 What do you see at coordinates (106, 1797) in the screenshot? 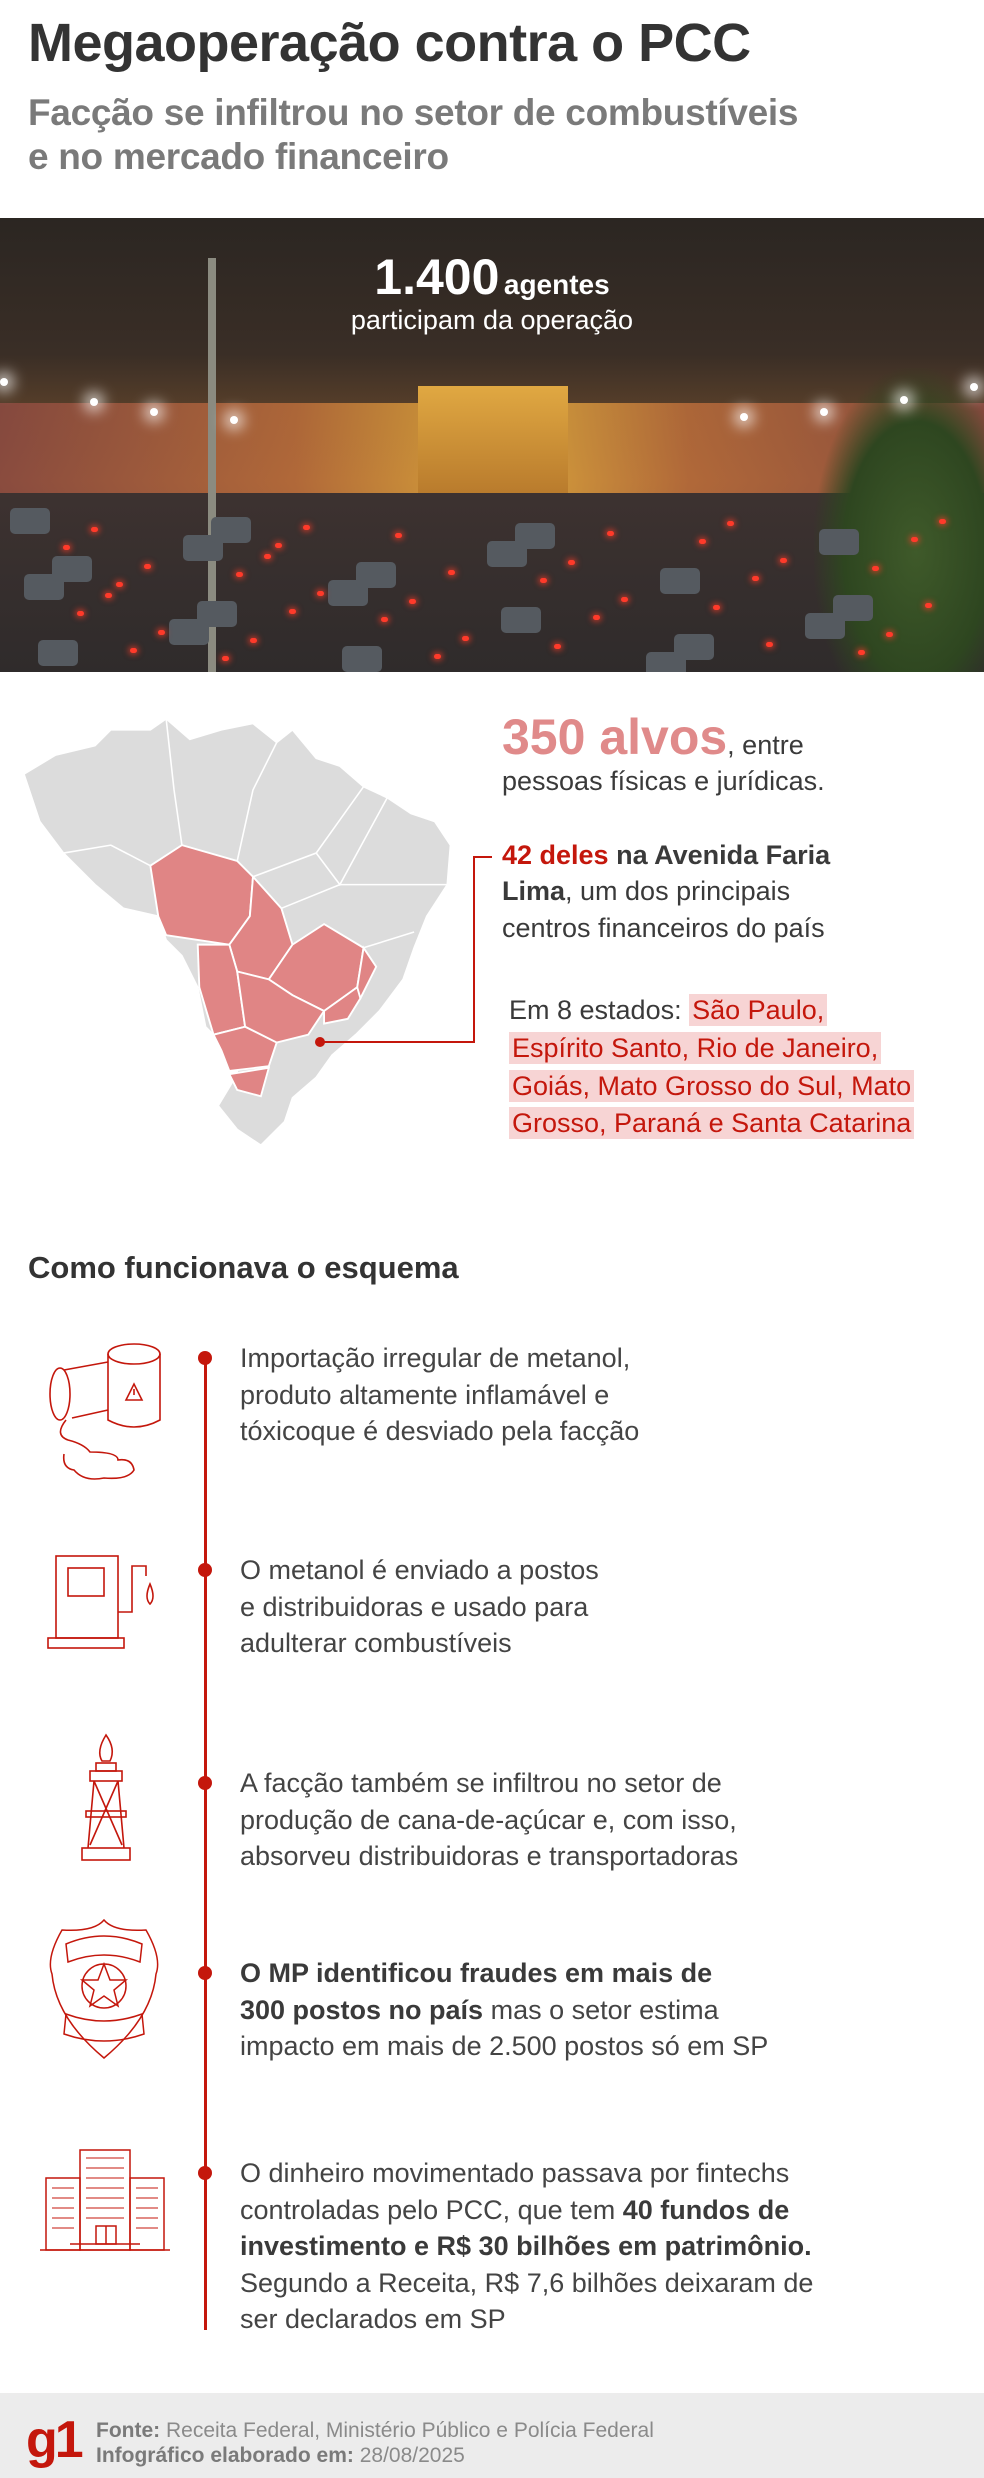
I see `oil-derrick-flame-icon` at bounding box center [106, 1797].